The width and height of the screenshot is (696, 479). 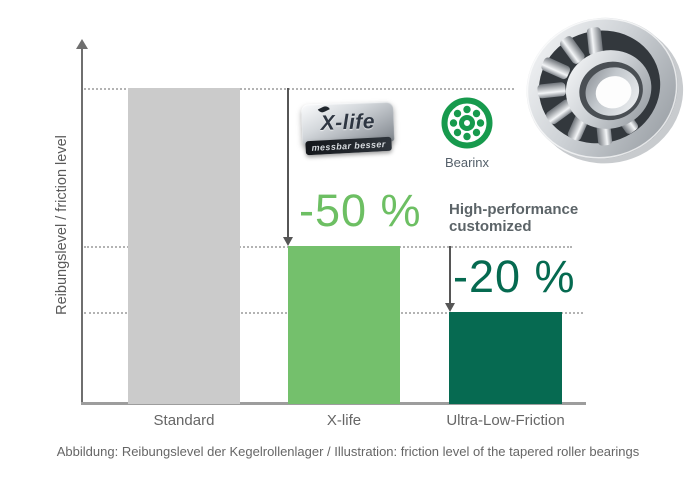 What do you see at coordinates (82, 44) in the screenshot?
I see `y-axis-arrowhead-icon` at bounding box center [82, 44].